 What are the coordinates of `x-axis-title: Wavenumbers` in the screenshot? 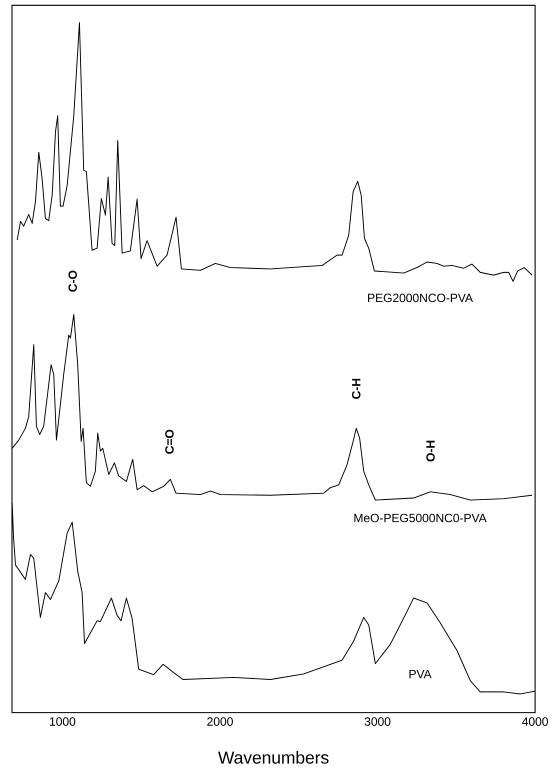 It's located at (273, 757).